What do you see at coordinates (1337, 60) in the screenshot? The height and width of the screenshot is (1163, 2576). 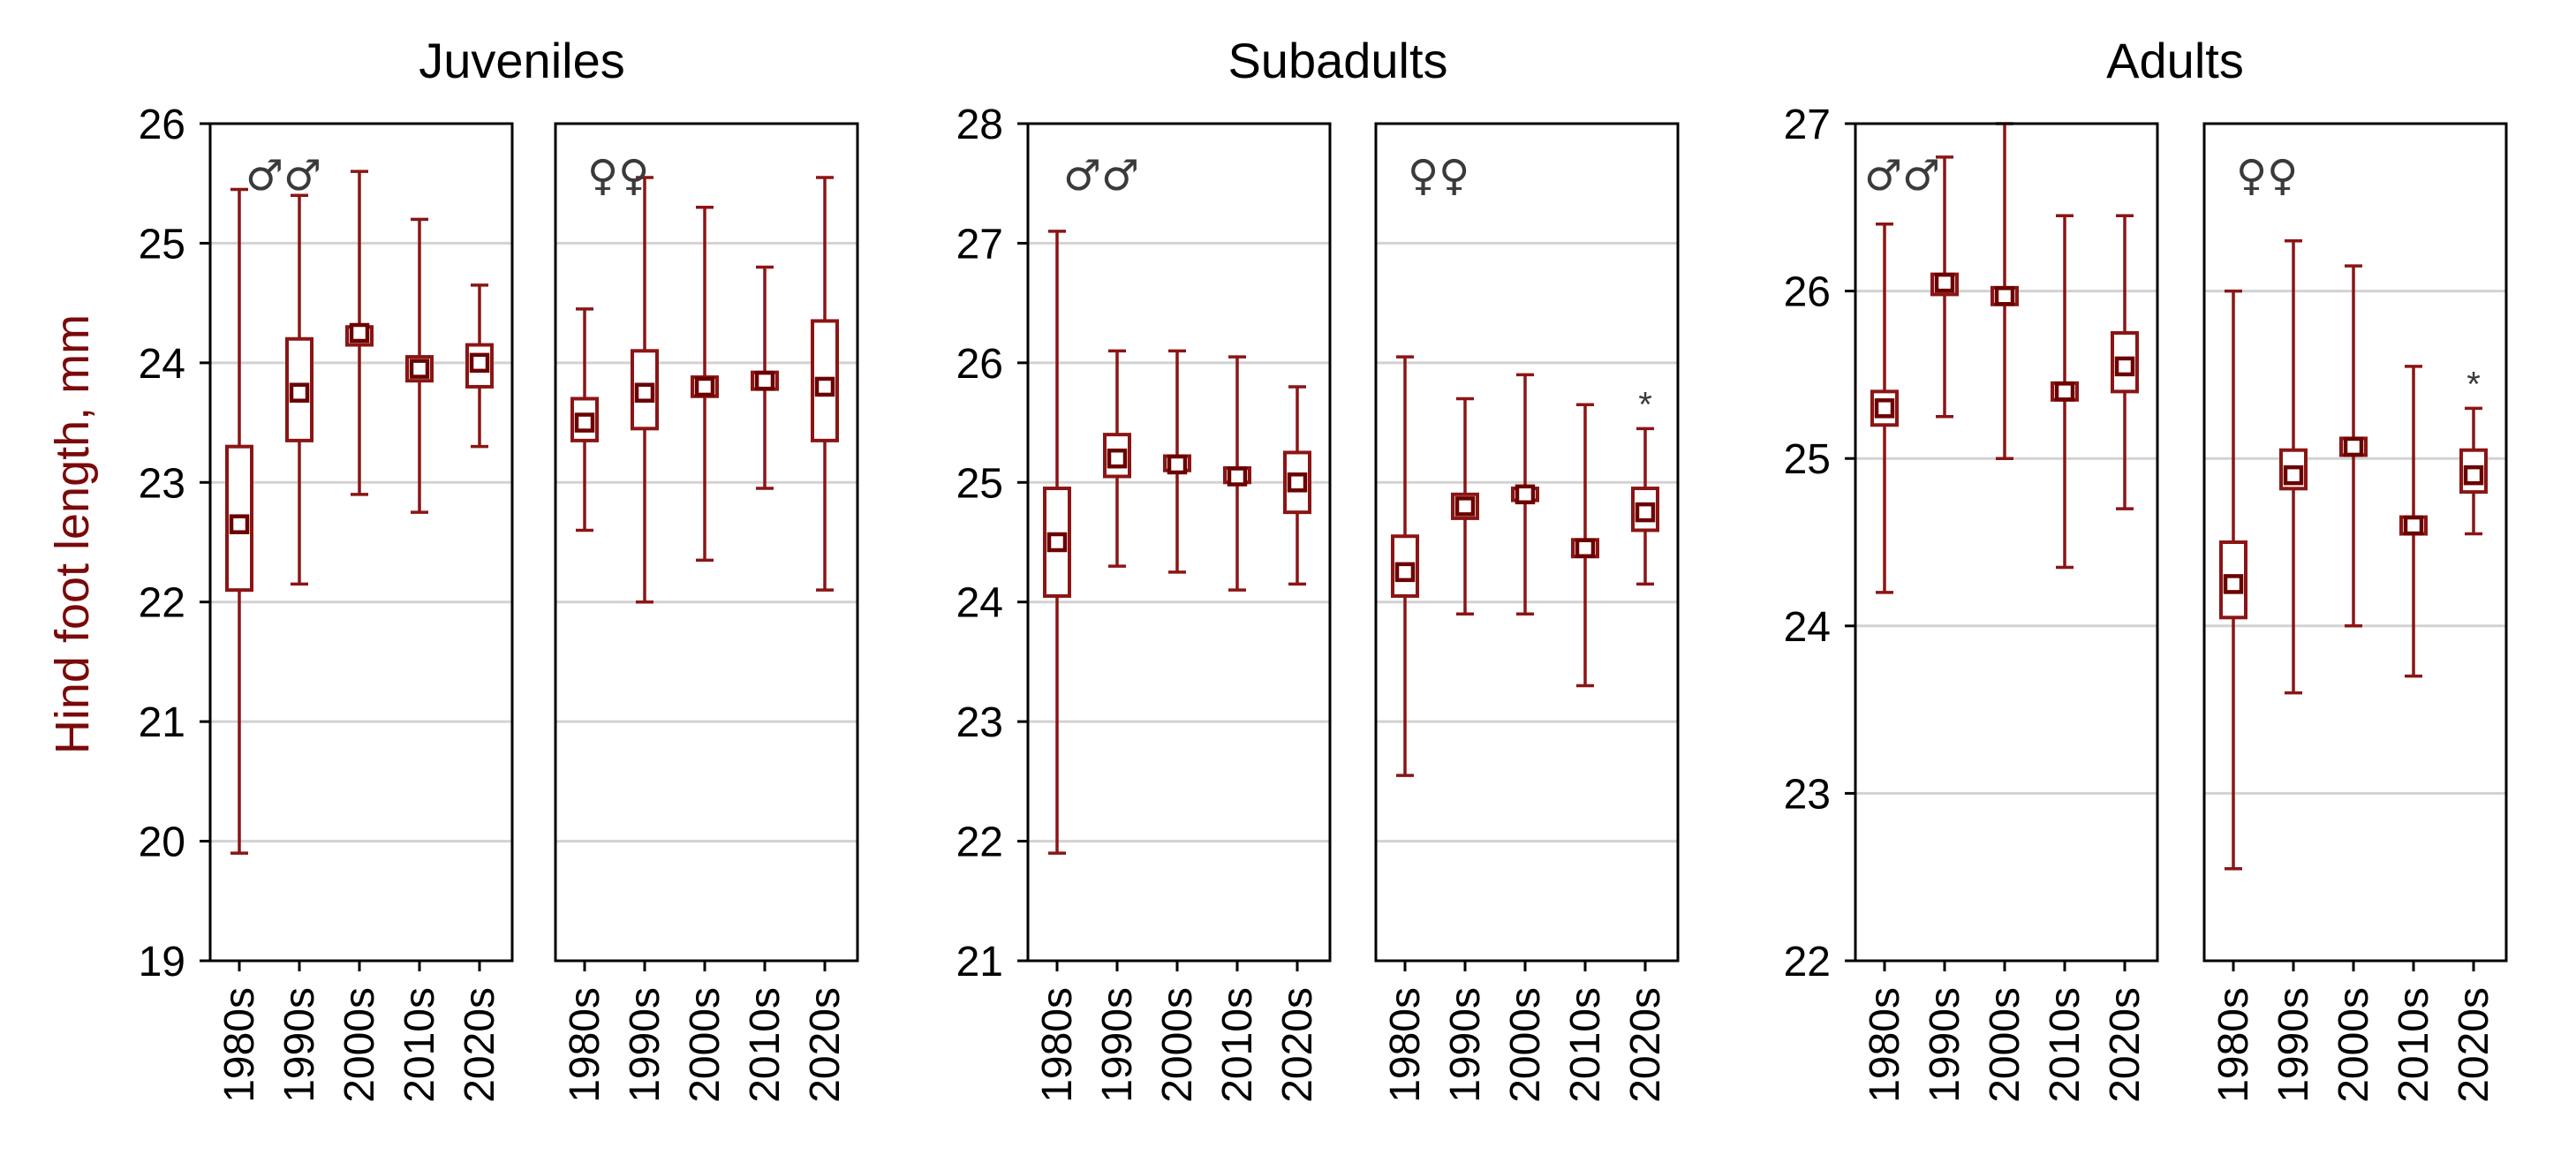 I see `group-title: Subadults` at bounding box center [1337, 60].